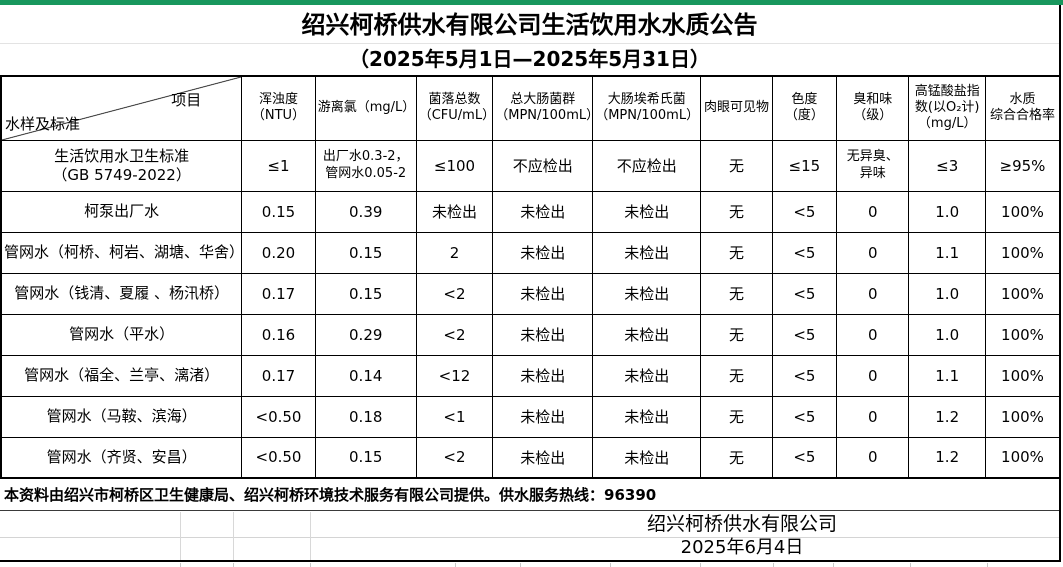  Describe the element at coordinates (647, 108) in the screenshot. I see `column-header-ecoli: 大肠埃希氏菌 （MPN/100mL）` at that location.